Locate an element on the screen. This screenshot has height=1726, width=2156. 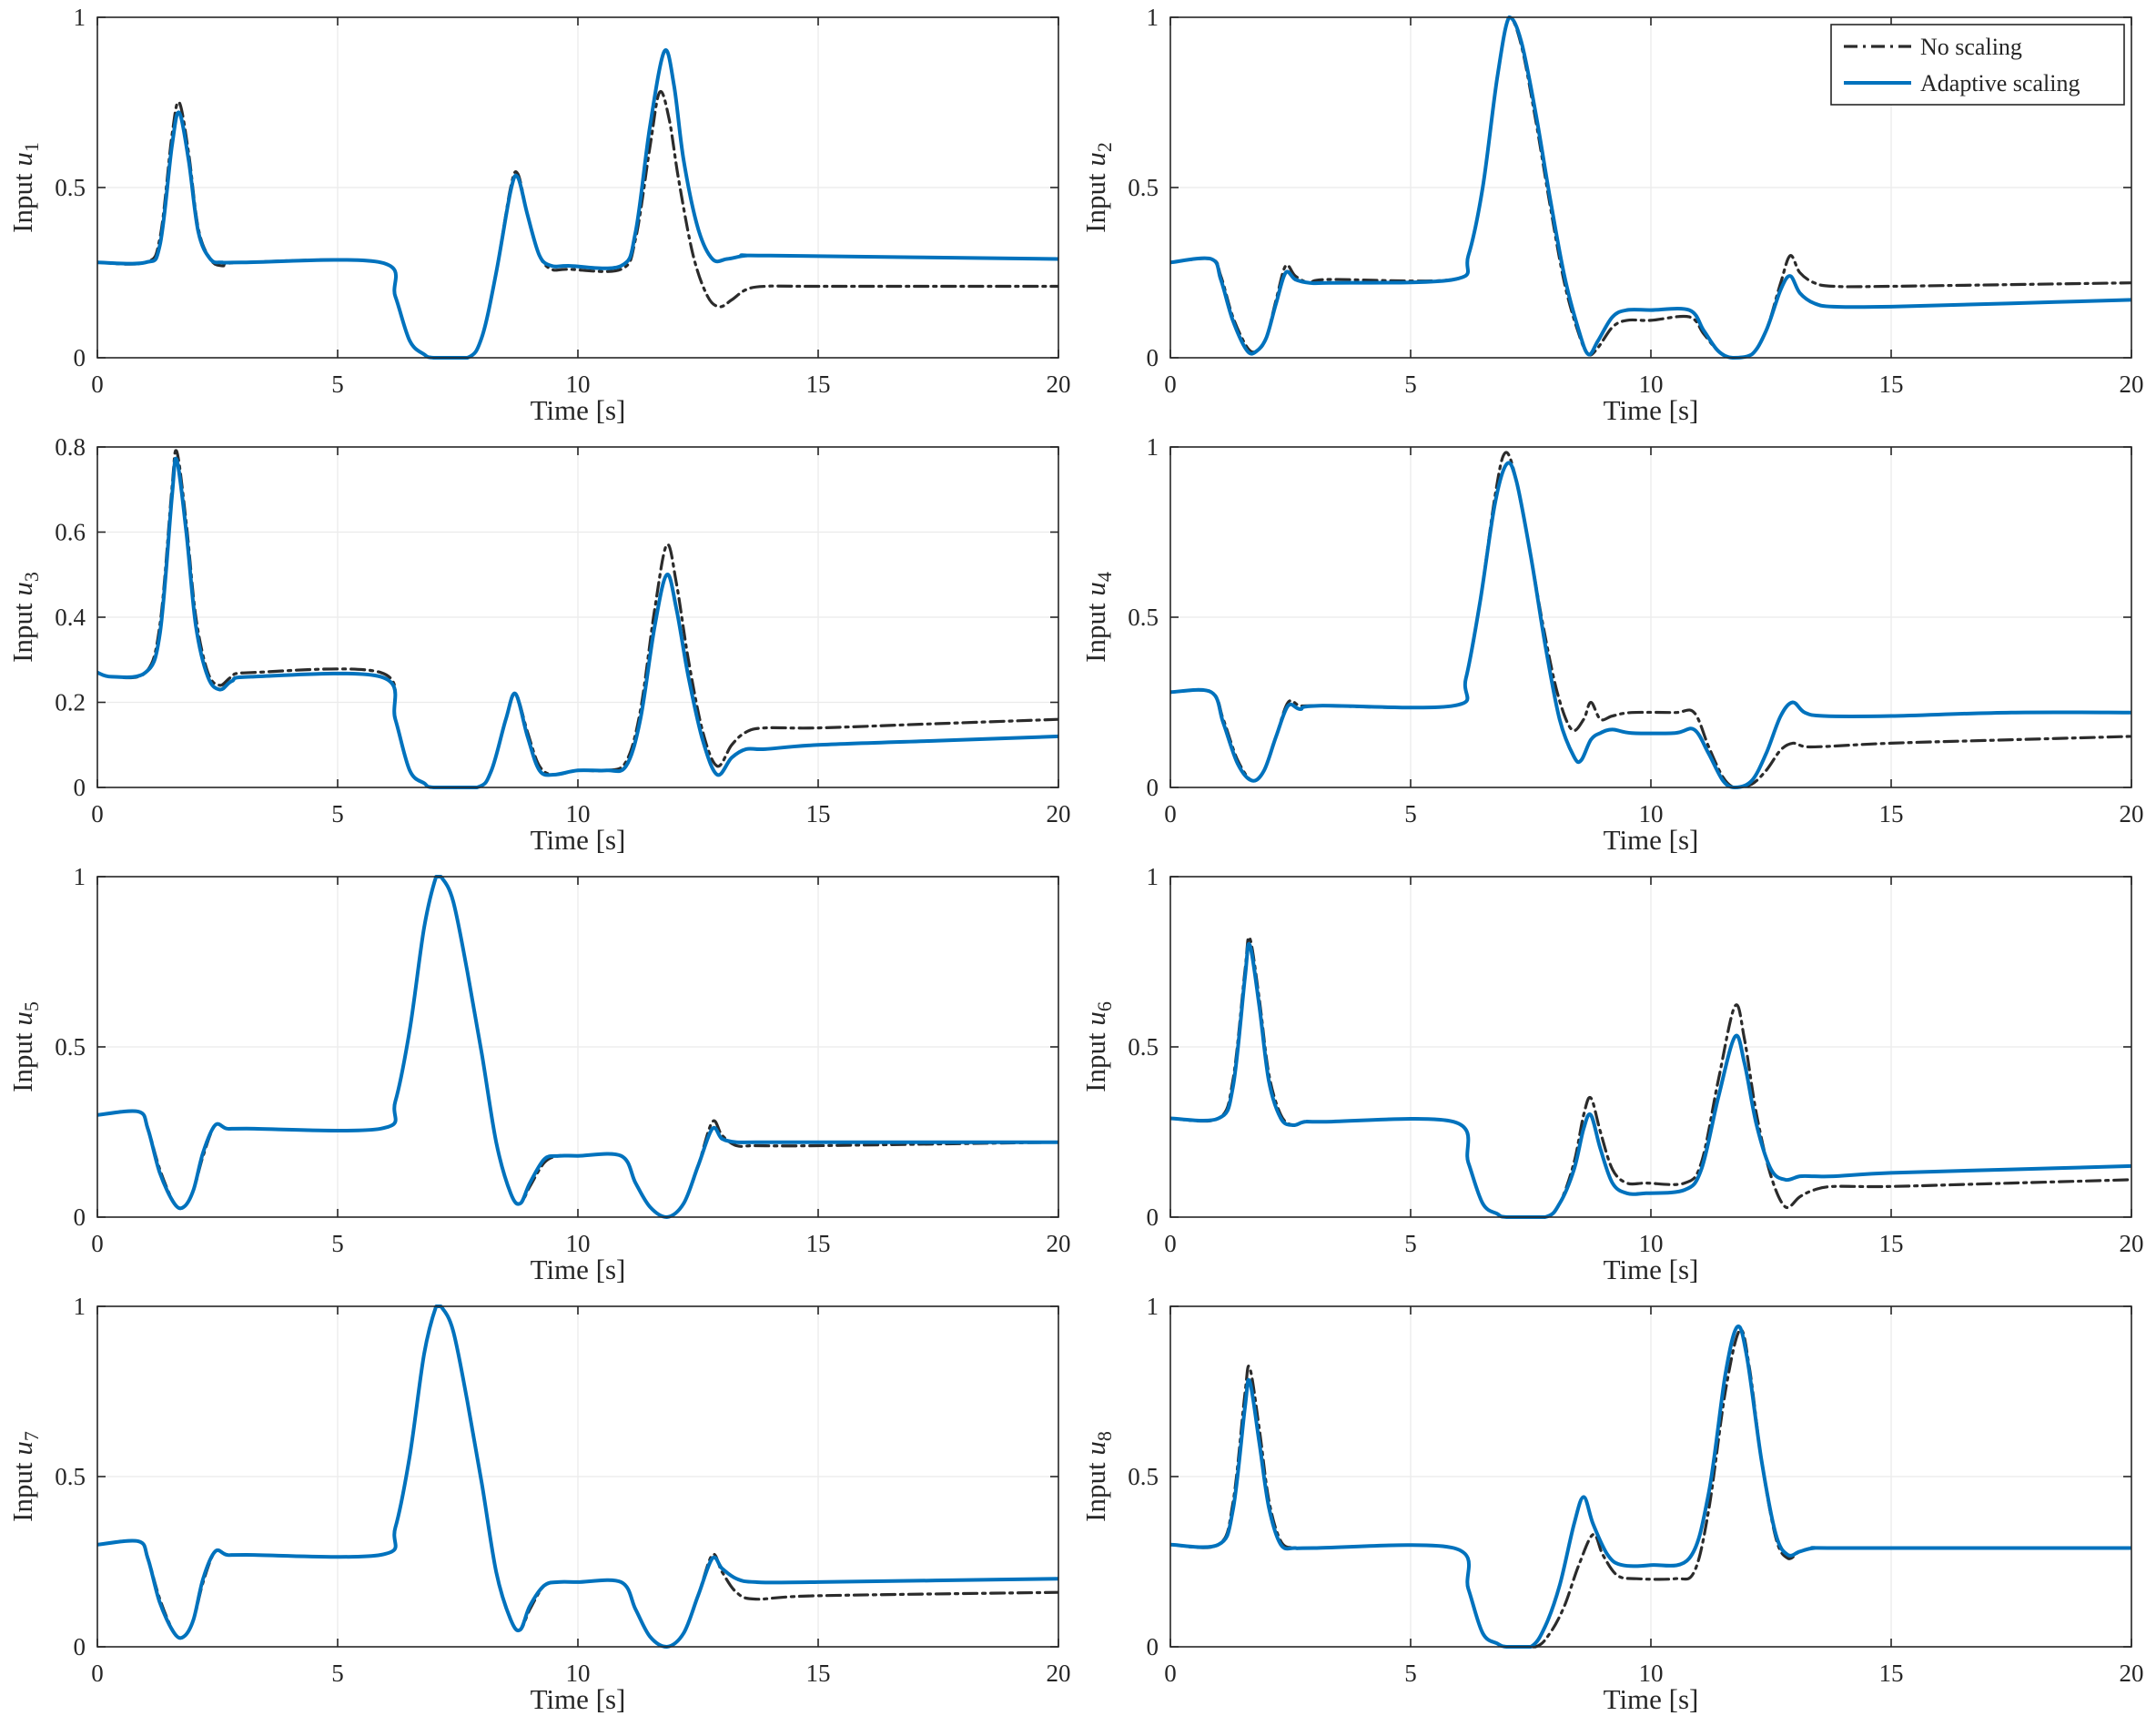
chart-u5: 0 5 10 15 20 0 0.5 1 Time [s] Input u5 is located at coordinates (539, 1074).